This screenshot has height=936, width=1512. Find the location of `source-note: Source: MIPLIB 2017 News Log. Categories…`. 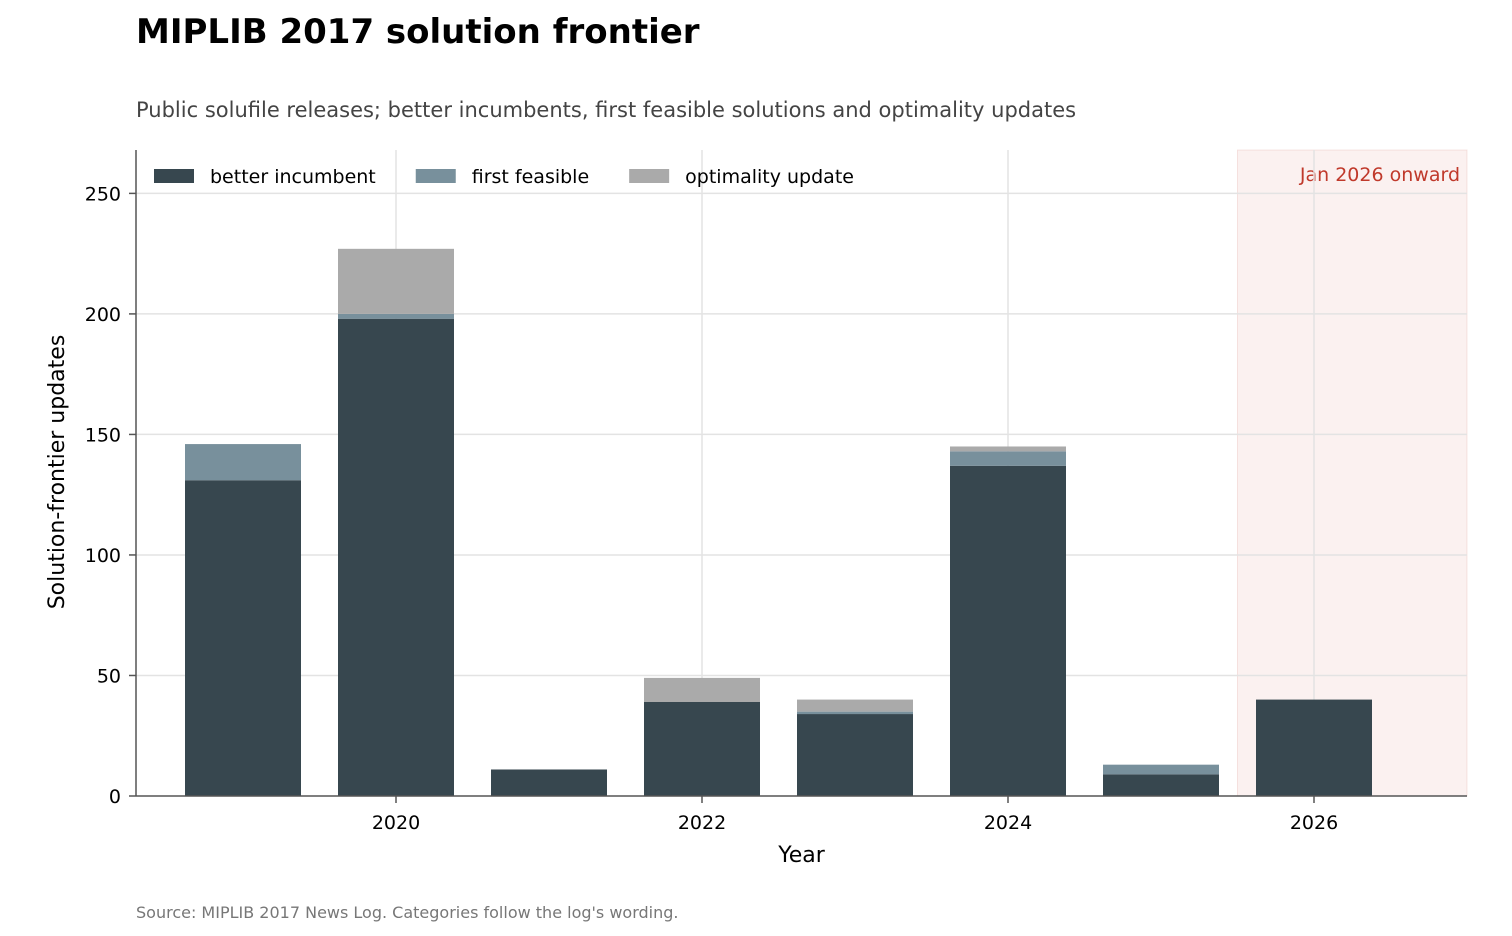

source-note: Source: MIPLIB 2017 News Log. Categories… is located at coordinates (407, 912).